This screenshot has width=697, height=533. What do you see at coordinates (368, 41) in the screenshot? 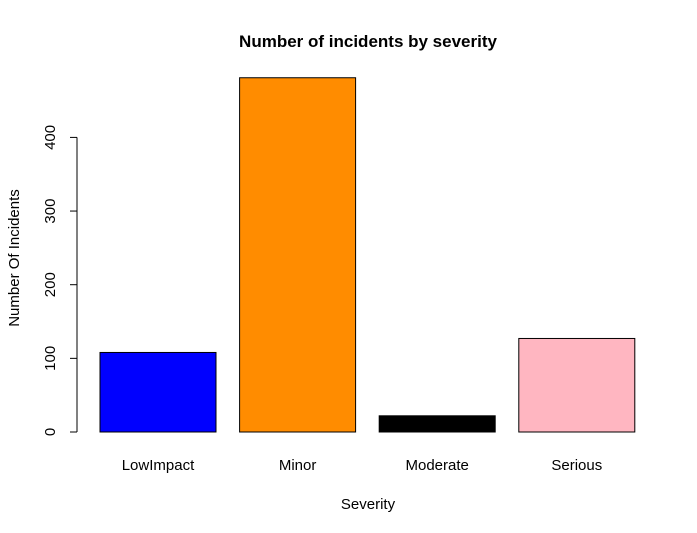
I see `chart-title: Number of incidents by severity` at bounding box center [368, 41].